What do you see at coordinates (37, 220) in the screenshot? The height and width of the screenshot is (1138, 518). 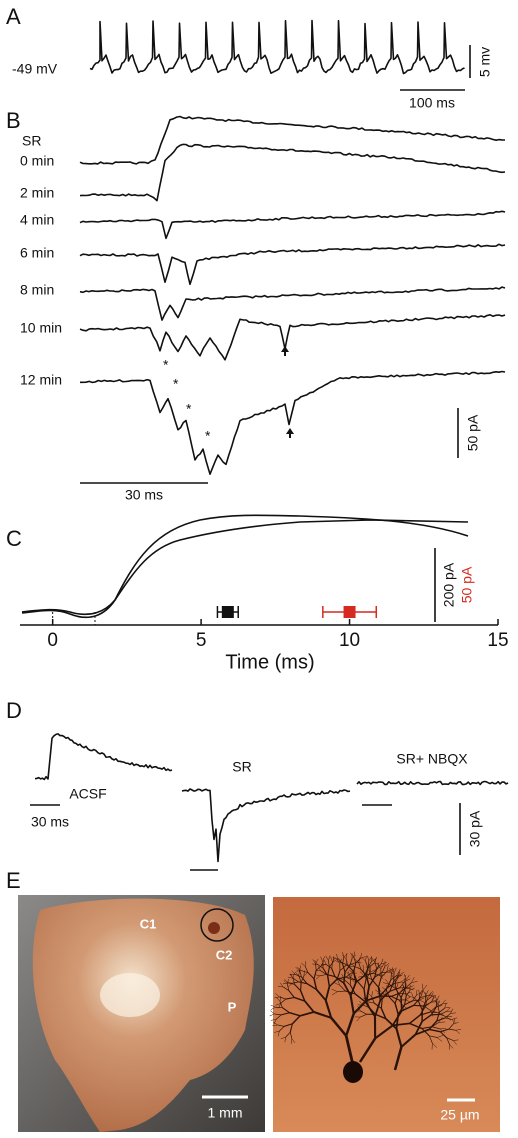 I see `time-label: 4 min` at bounding box center [37, 220].